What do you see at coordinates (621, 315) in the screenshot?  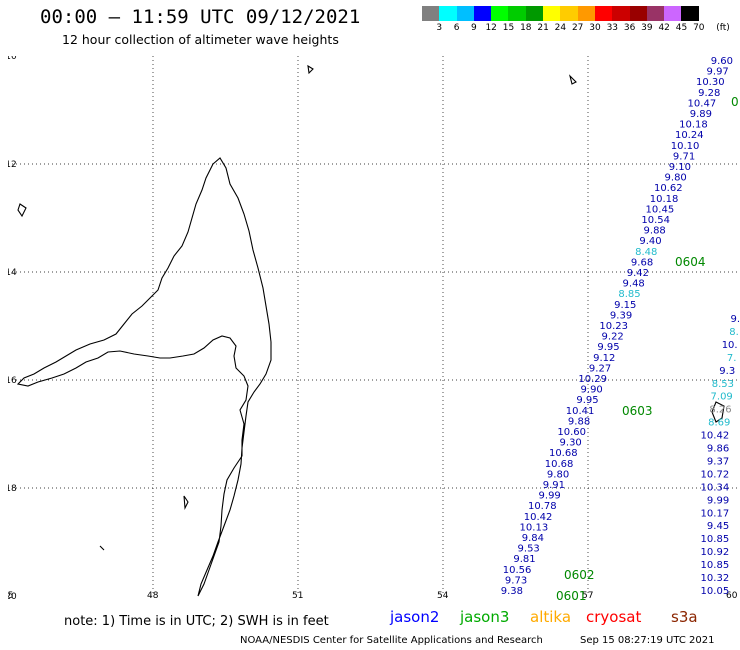 I see `swh-value: 9.39` at bounding box center [621, 315].